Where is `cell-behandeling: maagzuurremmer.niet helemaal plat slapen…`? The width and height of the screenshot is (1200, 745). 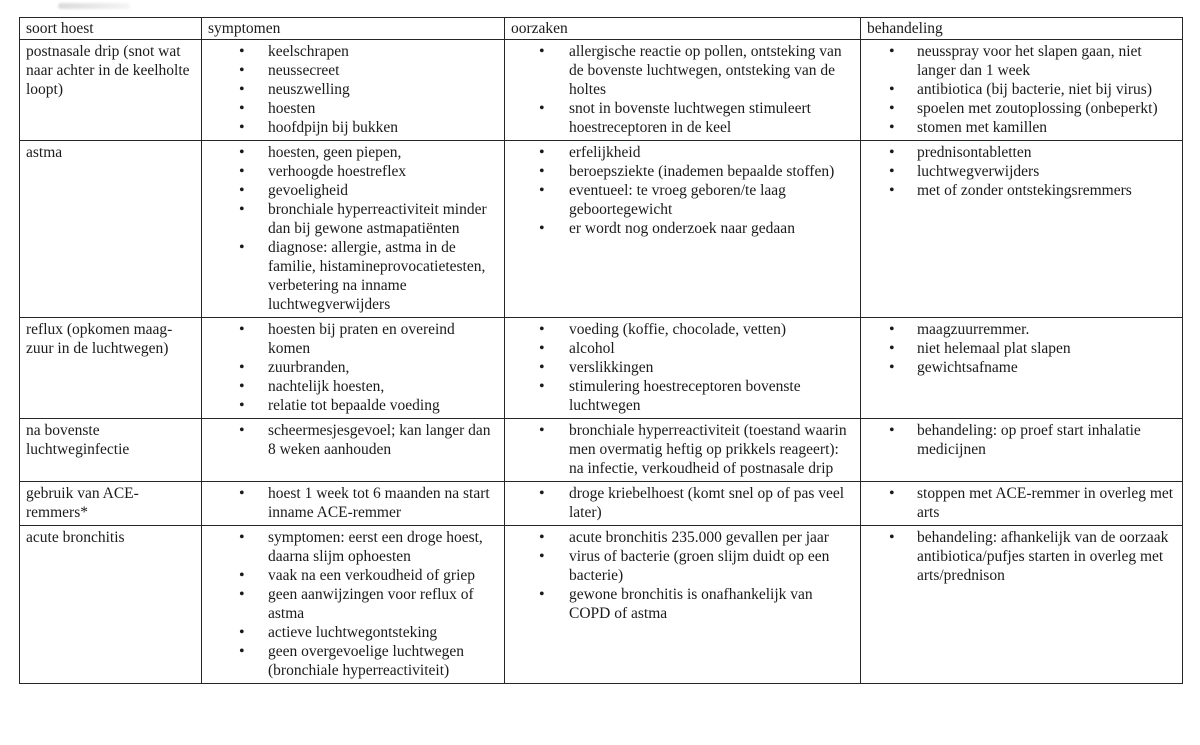
cell-behandeling: maagzuurremmer.niet helemaal plat slapen… is located at coordinates (1021, 368).